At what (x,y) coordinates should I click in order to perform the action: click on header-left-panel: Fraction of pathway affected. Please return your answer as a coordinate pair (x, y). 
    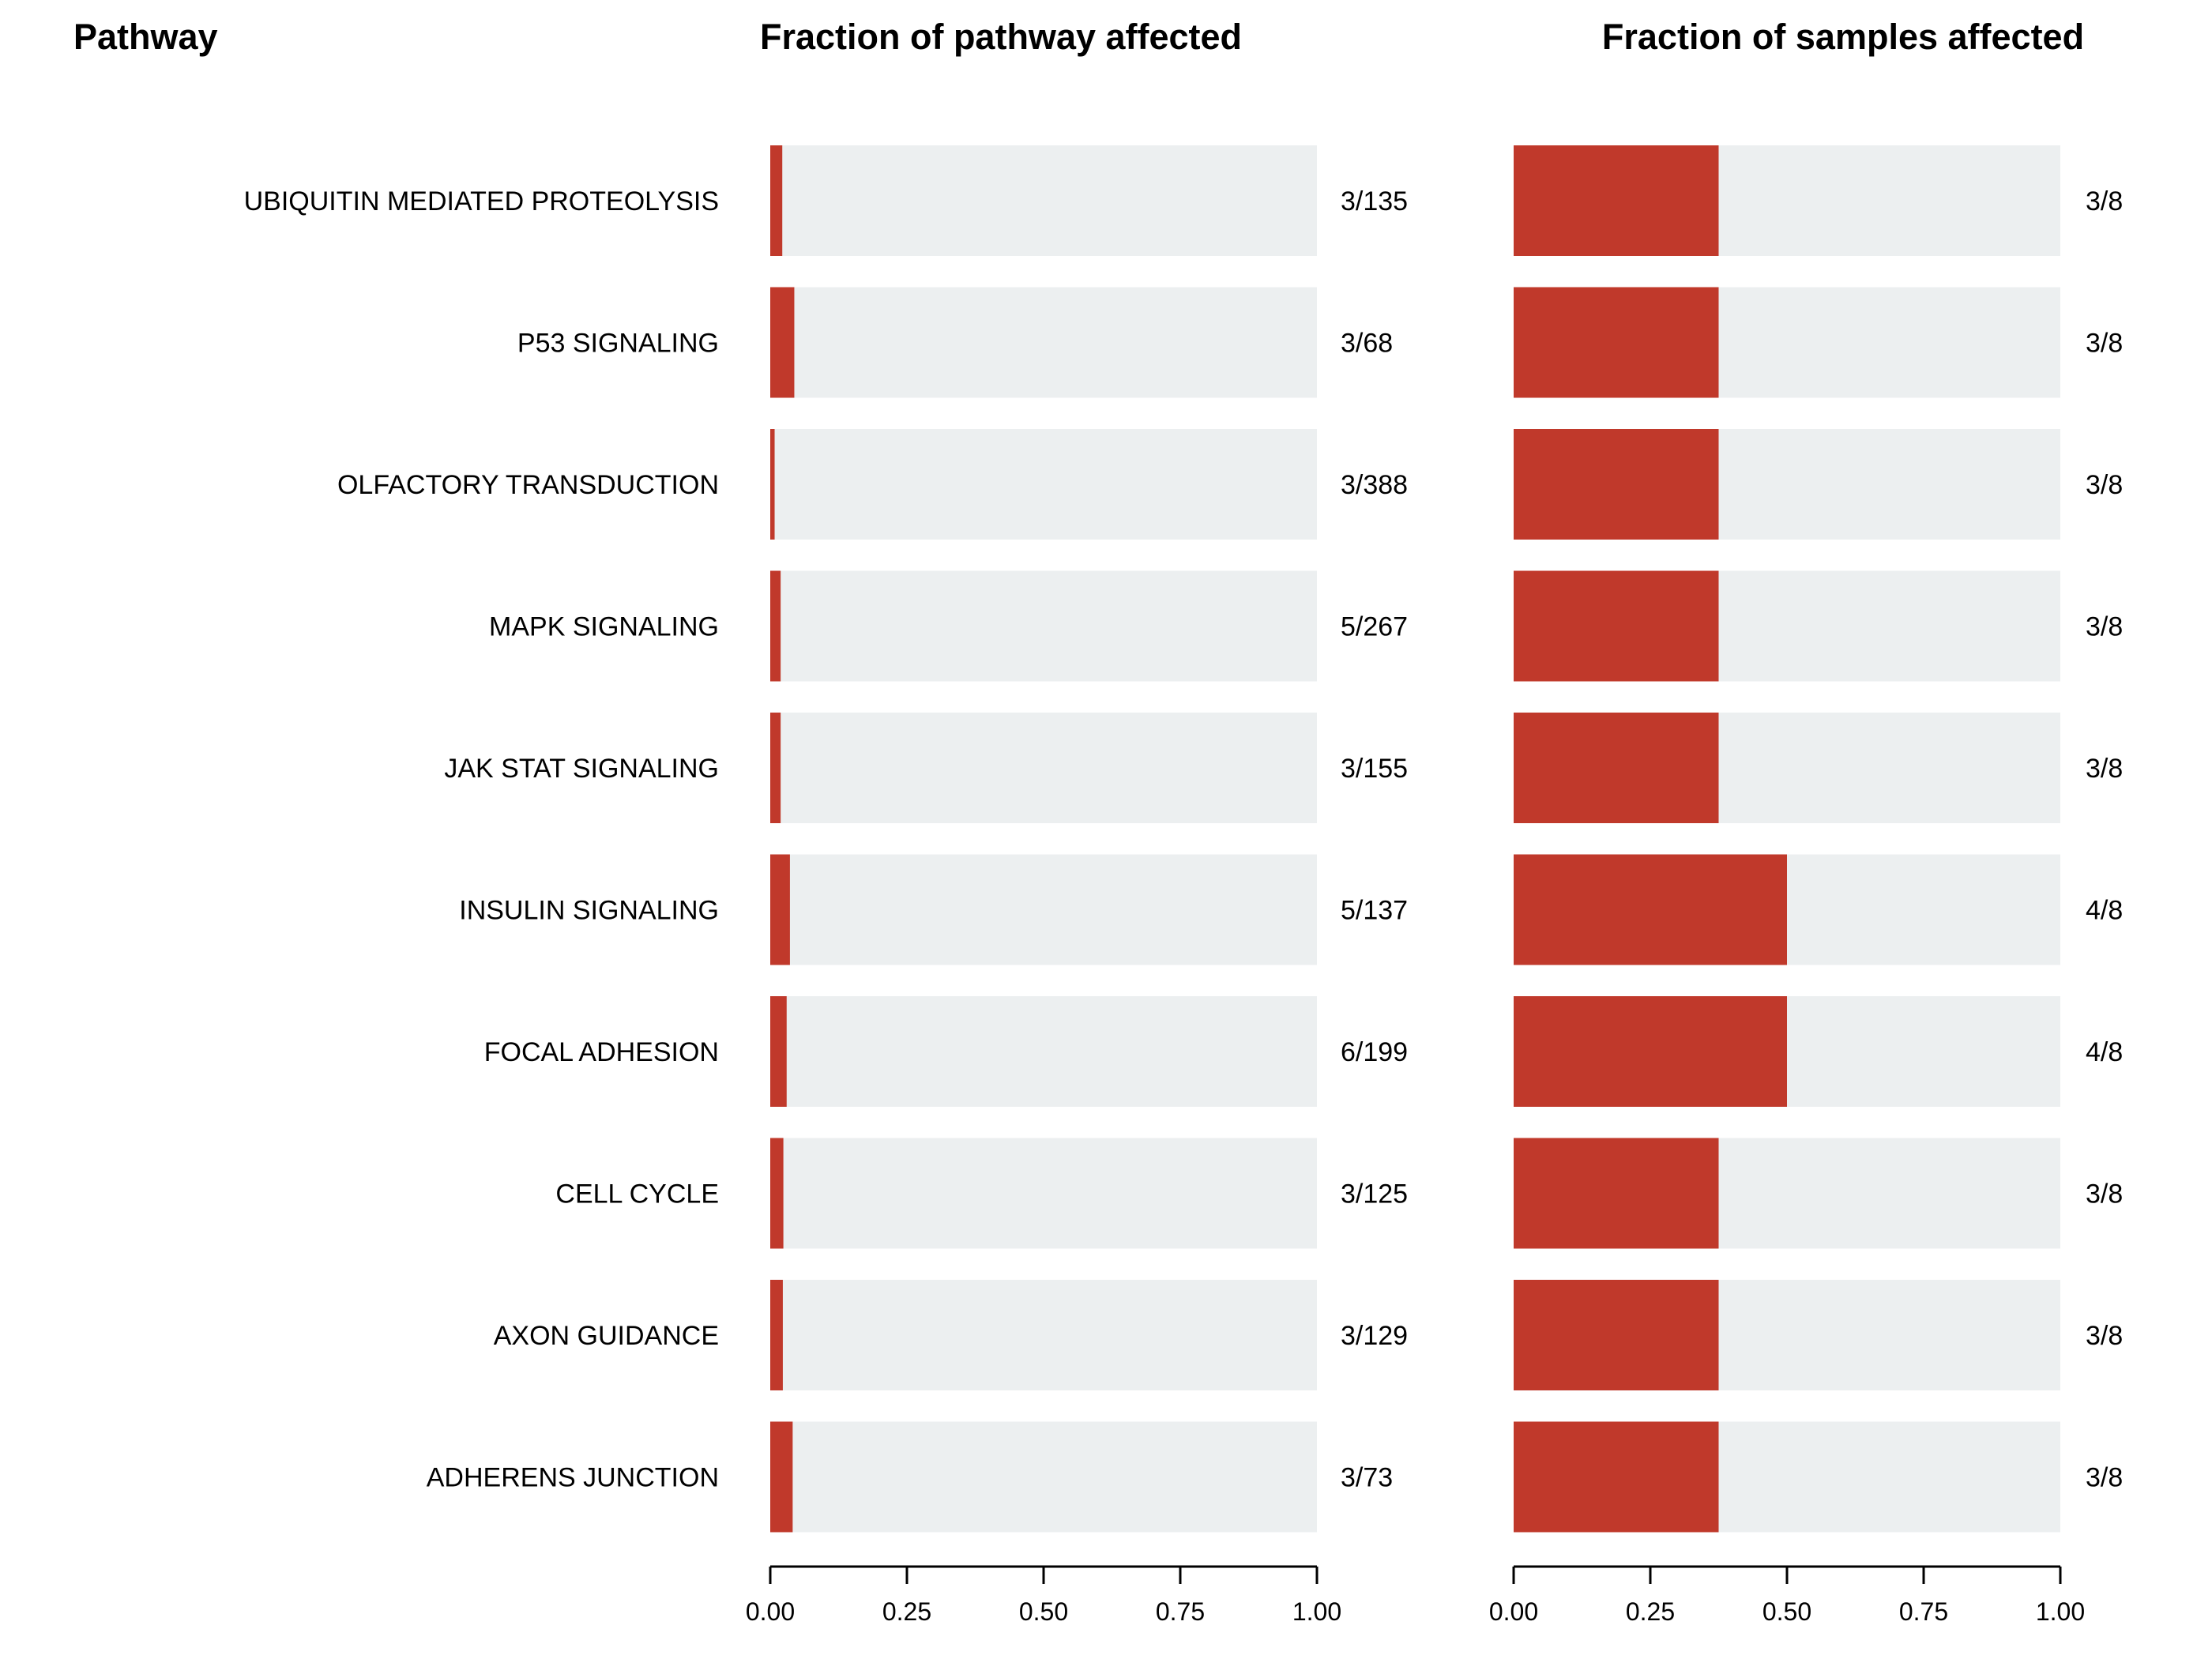
    Looking at the image, I should click on (1001, 37).